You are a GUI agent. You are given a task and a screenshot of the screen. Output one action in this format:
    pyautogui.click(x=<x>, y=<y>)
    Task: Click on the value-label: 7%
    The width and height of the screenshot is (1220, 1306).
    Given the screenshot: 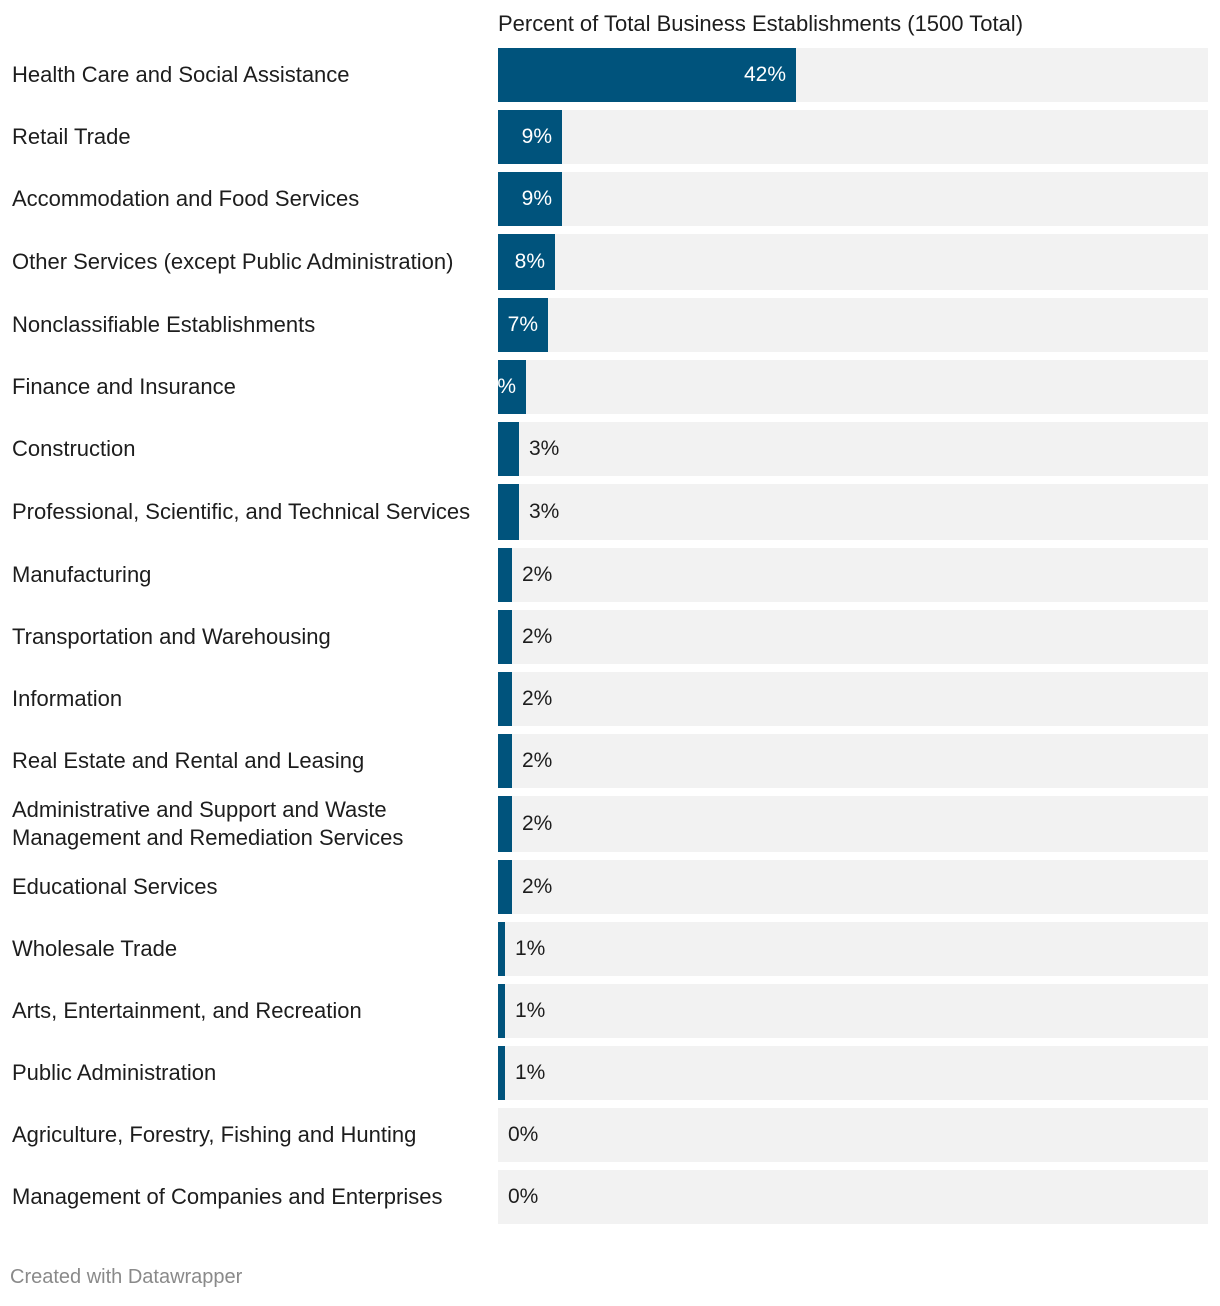 What is the action you would take?
    pyautogui.click(x=522, y=324)
    